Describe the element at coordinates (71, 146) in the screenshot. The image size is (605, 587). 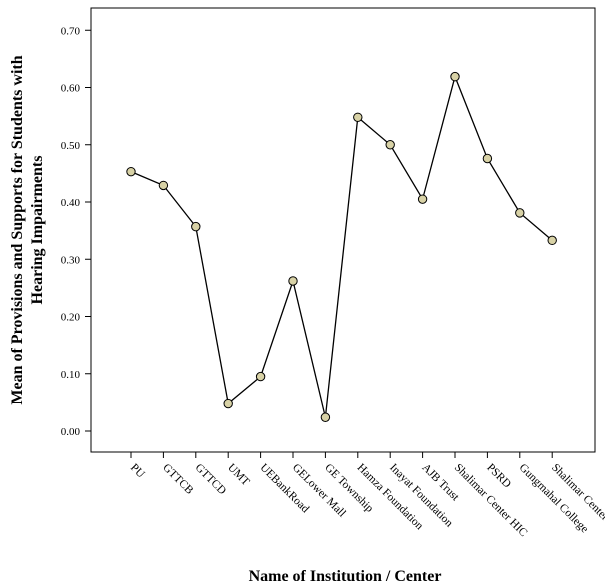
I see `y-tick-label: 0.50` at that location.